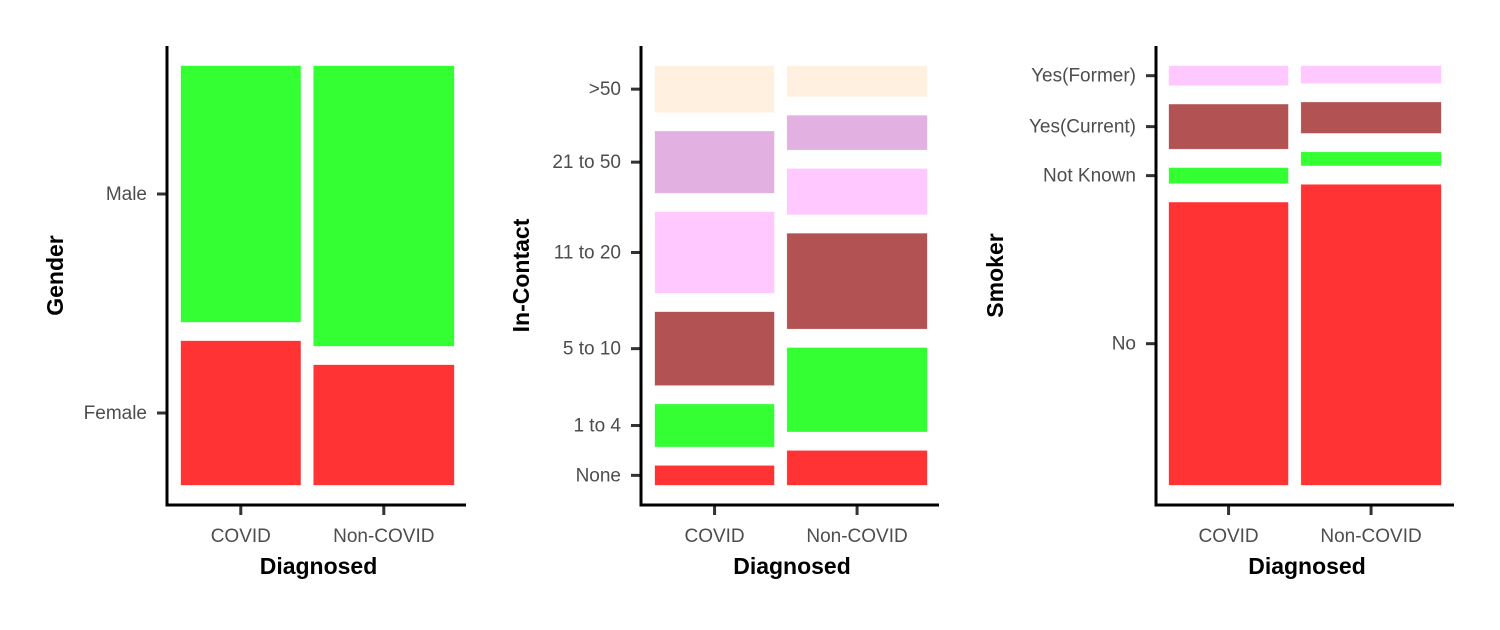 Image resolution: width=1500 pixels, height=630 pixels. What do you see at coordinates (384, 206) in the screenshot?
I see `mosaic-tile-non-covid-male` at bounding box center [384, 206].